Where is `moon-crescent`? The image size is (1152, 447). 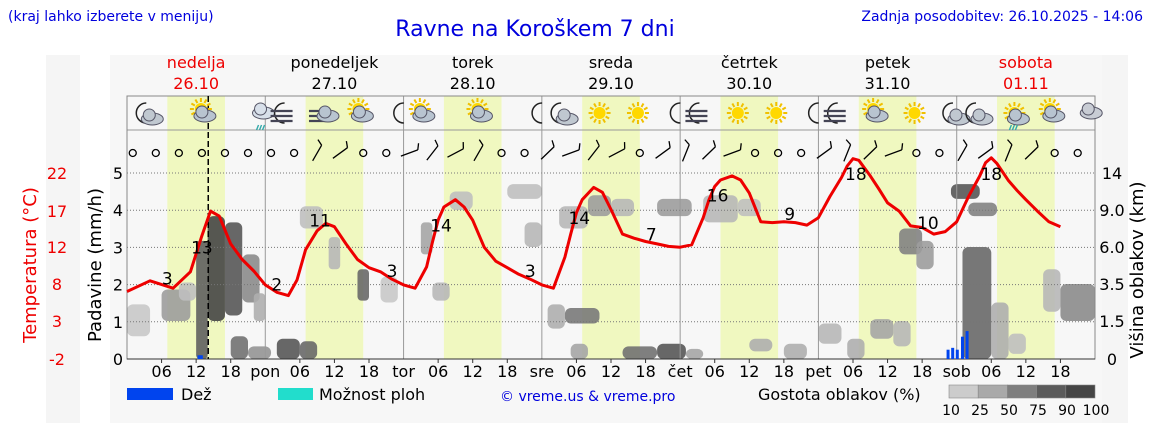 moon-crescent is located at coordinates (813, 113).